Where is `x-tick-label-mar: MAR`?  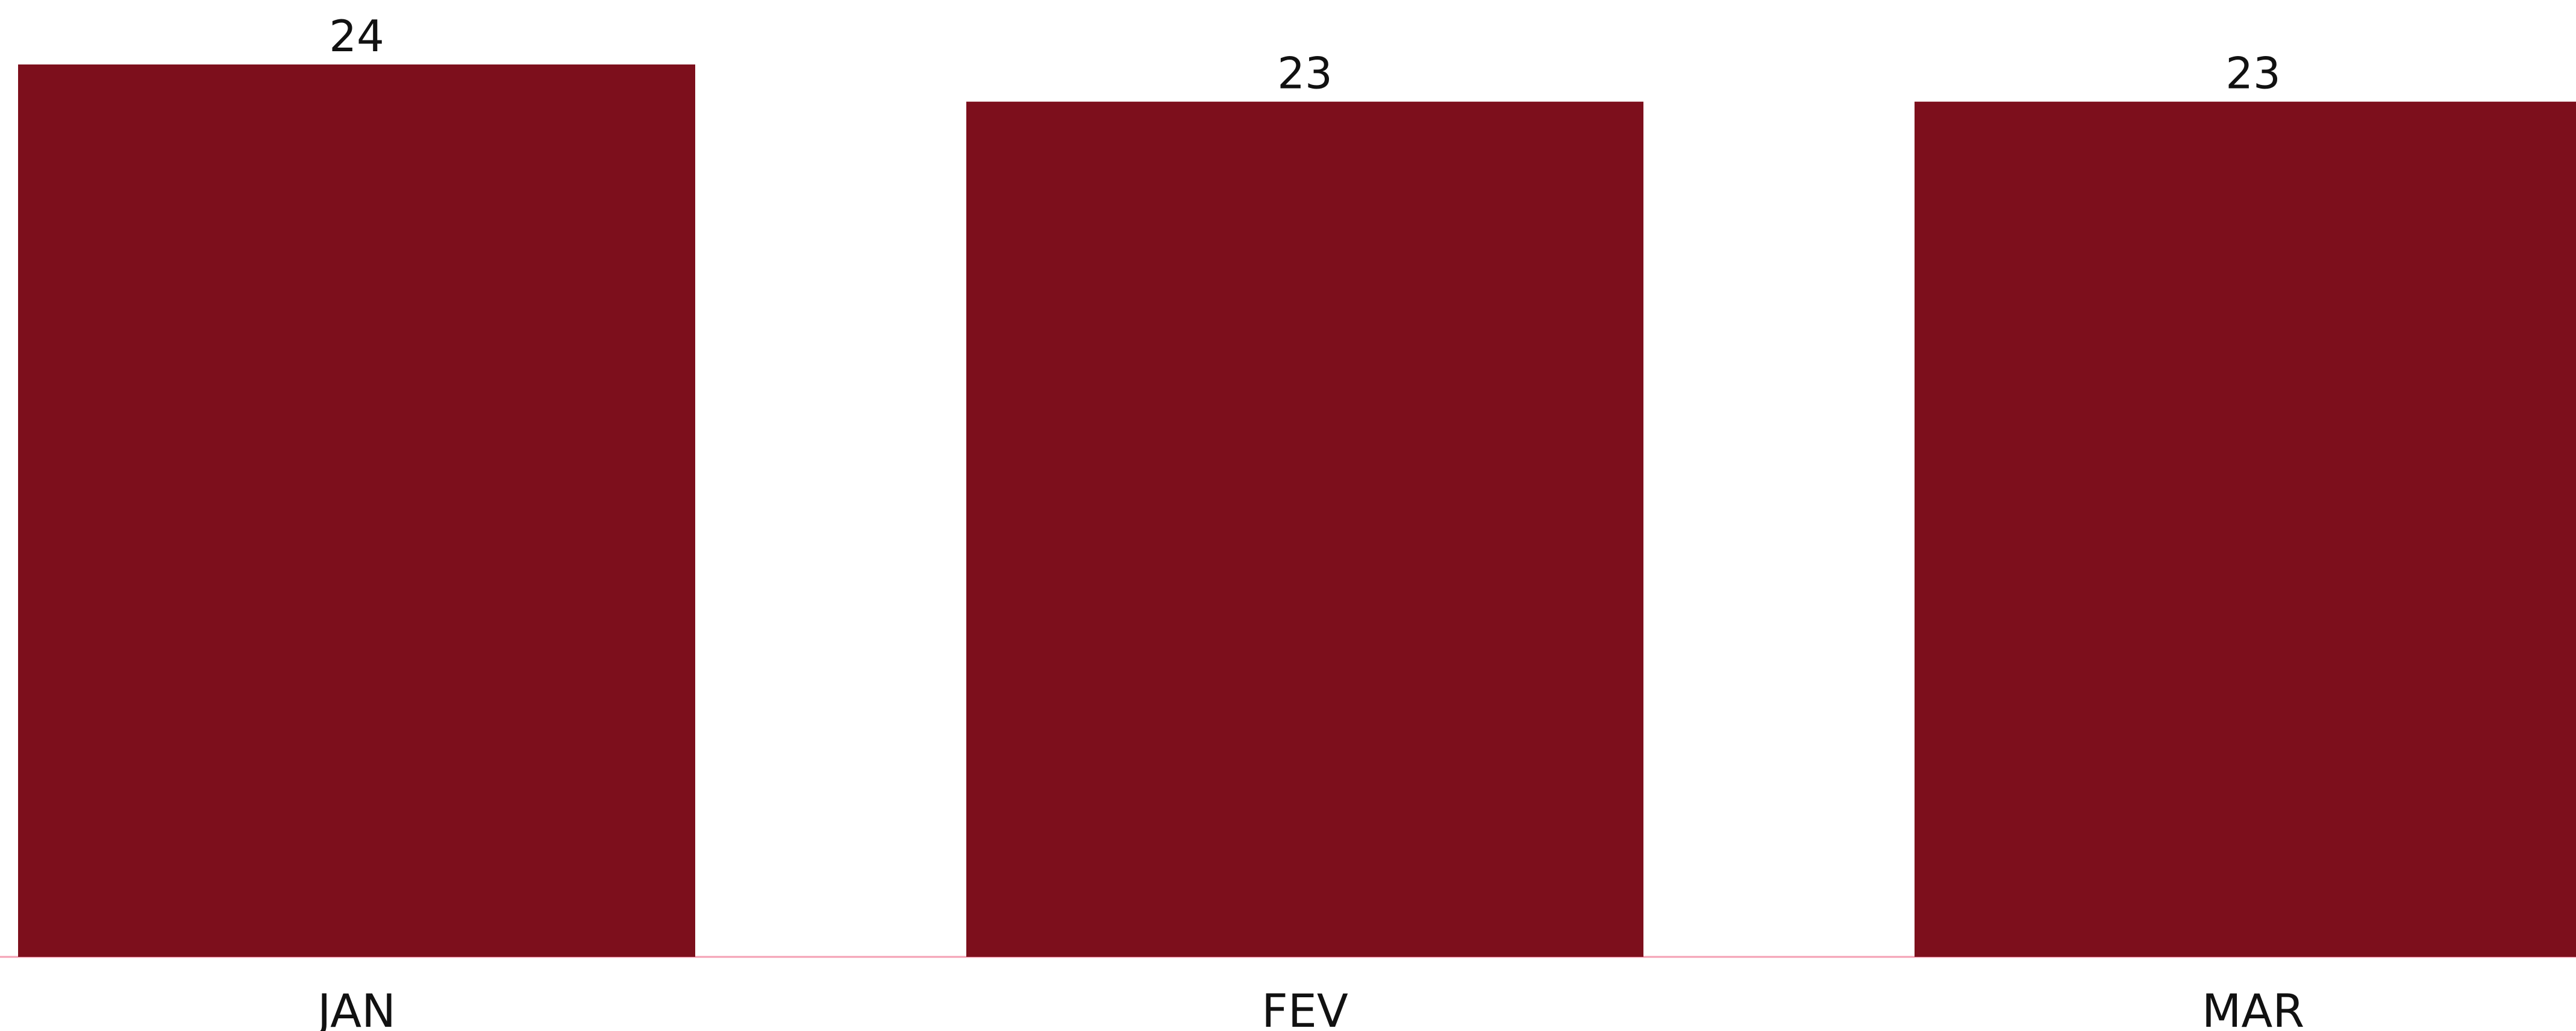 x-tick-label-mar: MAR is located at coordinates (2253, 1007).